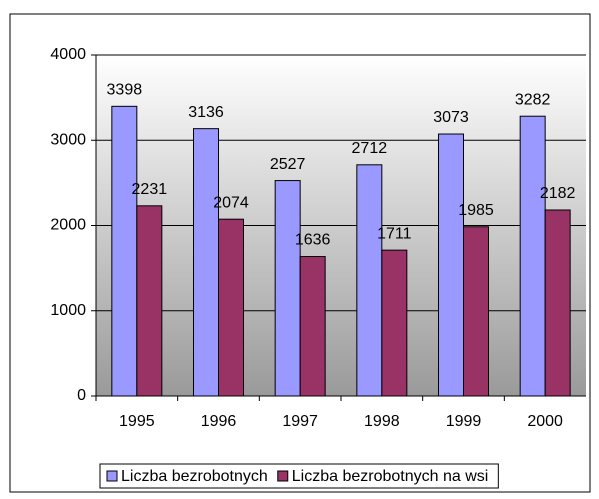  Describe the element at coordinates (81, 395) in the screenshot. I see `y-tick-label: 0` at that location.